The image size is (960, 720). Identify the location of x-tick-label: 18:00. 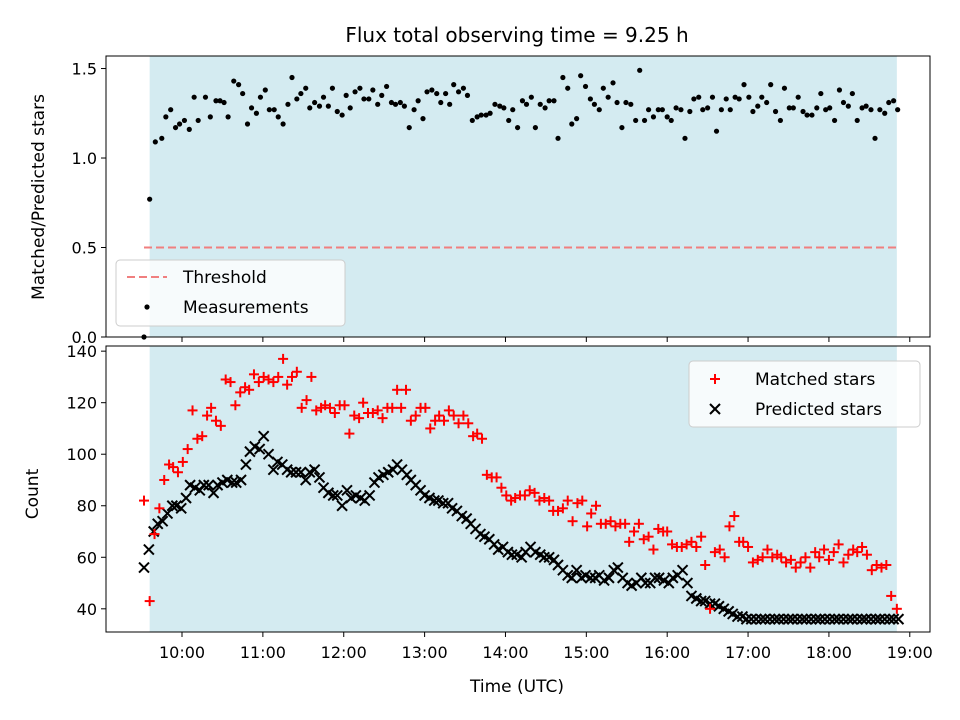
(829, 652).